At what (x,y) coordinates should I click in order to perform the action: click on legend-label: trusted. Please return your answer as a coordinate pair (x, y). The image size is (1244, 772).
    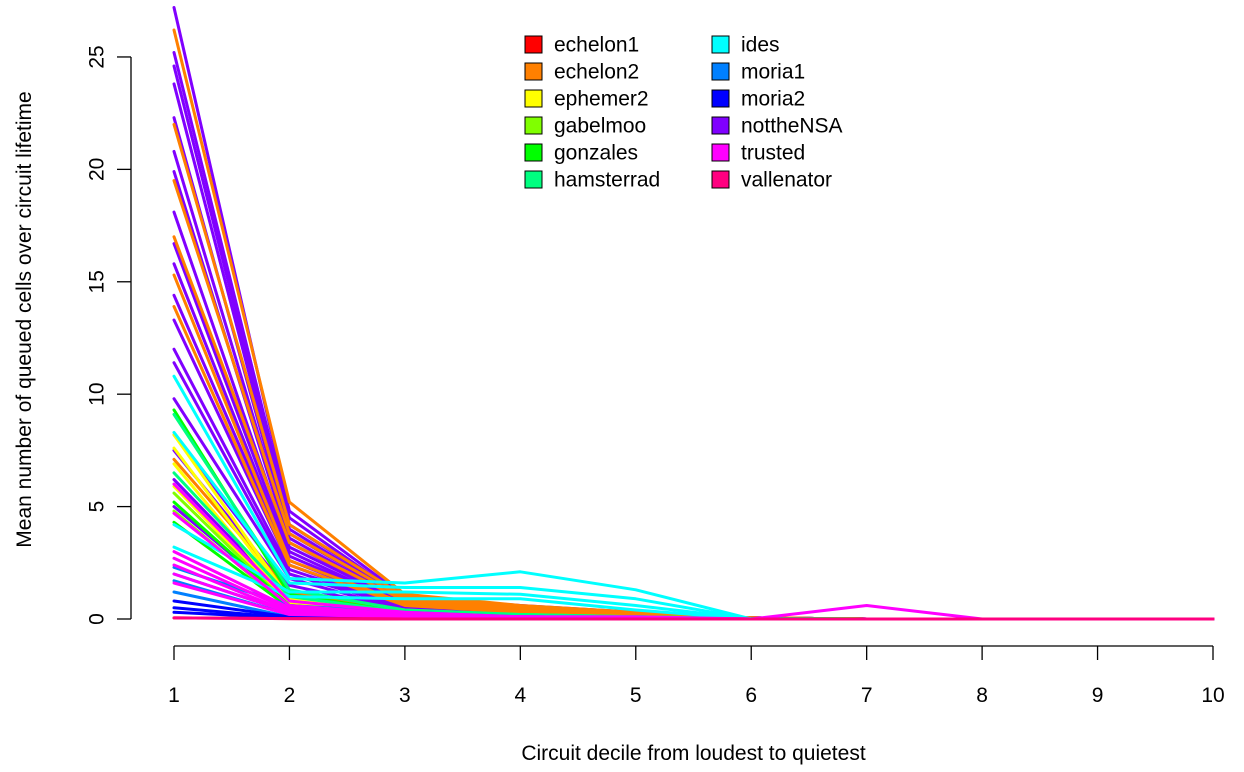
    Looking at the image, I should click on (773, 152).